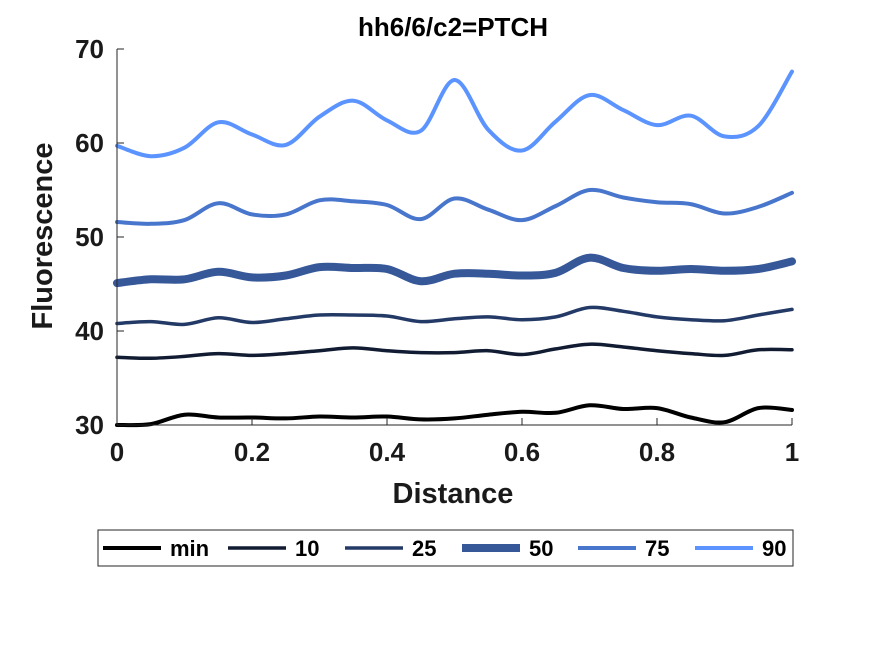 The width and height of the screenshot is (875, 656). What do you see at coordinates (252, 452) in the screenshot?
I see `x-tick-label: 0.2` at bounding box center [252, 452].